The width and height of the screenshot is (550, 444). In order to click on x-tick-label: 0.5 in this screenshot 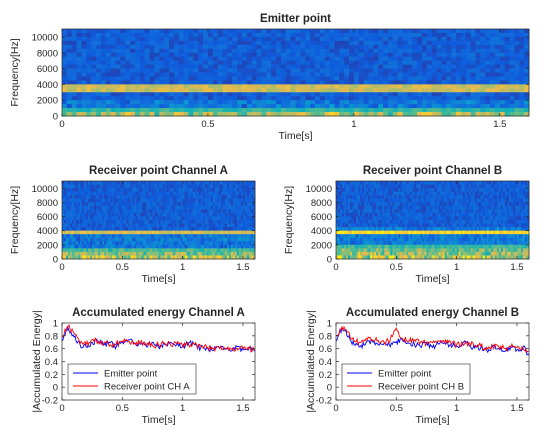, I will do `click(122, 267)`.